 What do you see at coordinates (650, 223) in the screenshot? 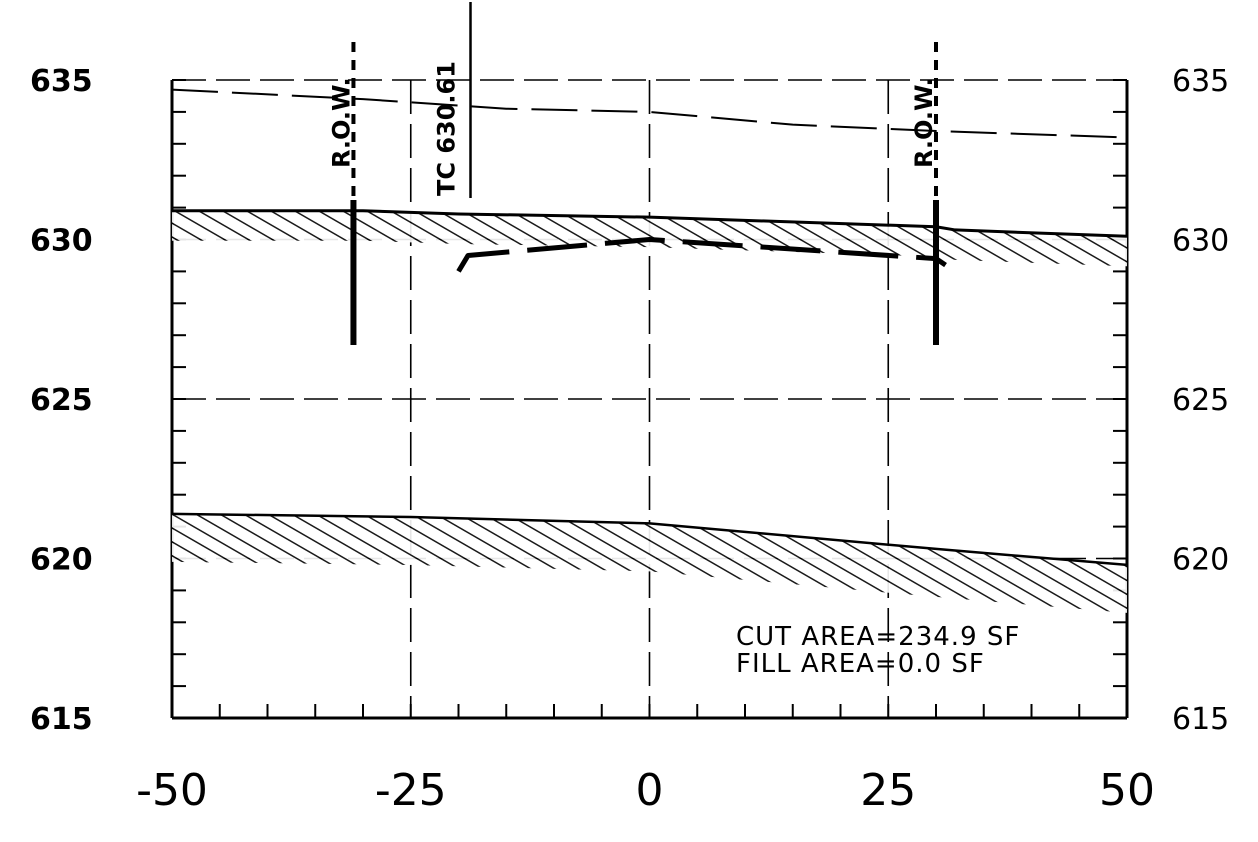
I see `proposed-grade-line` at bounding box center [650, 223].